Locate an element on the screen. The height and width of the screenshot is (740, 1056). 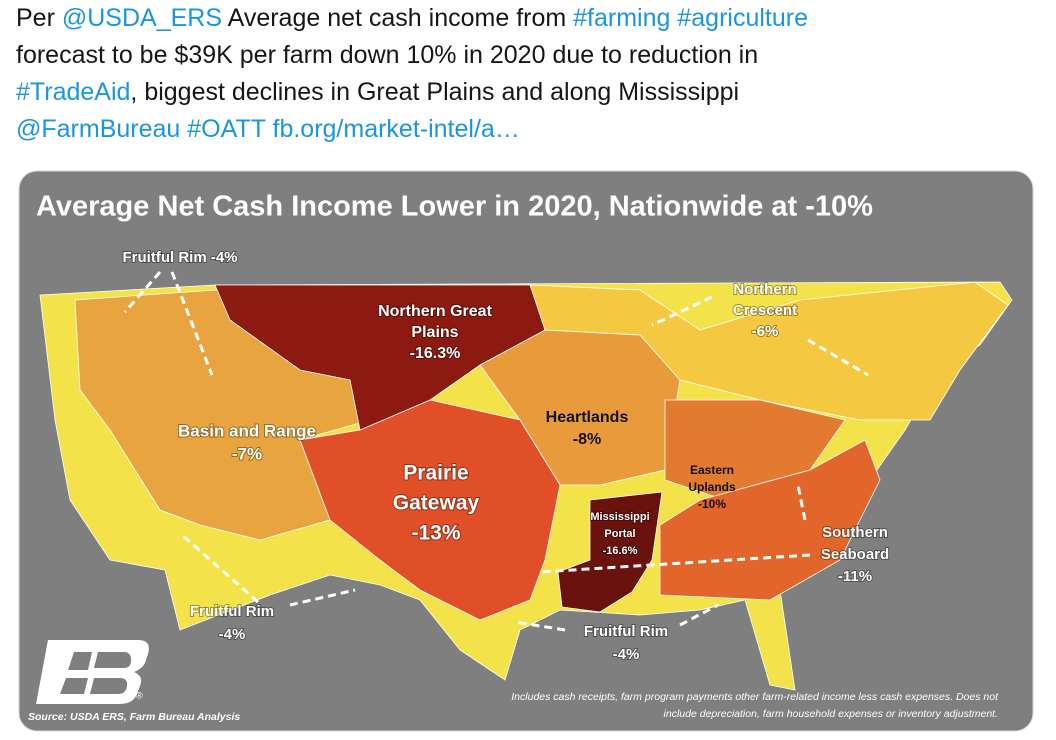
region-label: Gateway is located at coordinates (436, 503).